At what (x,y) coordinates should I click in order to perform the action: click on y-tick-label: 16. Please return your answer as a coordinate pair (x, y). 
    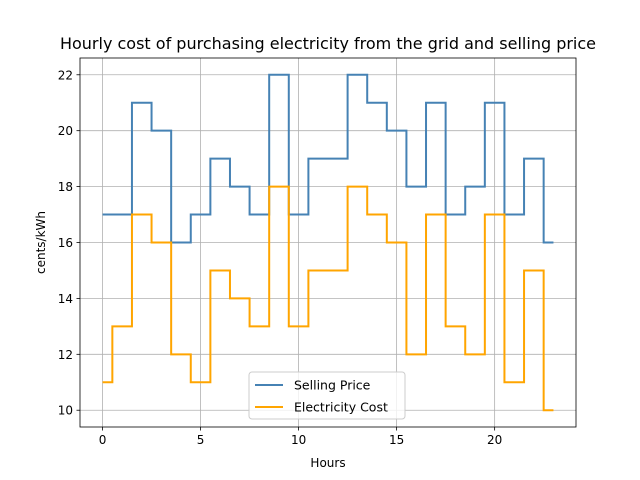
    Looking at the image, I should click on (65, 243).